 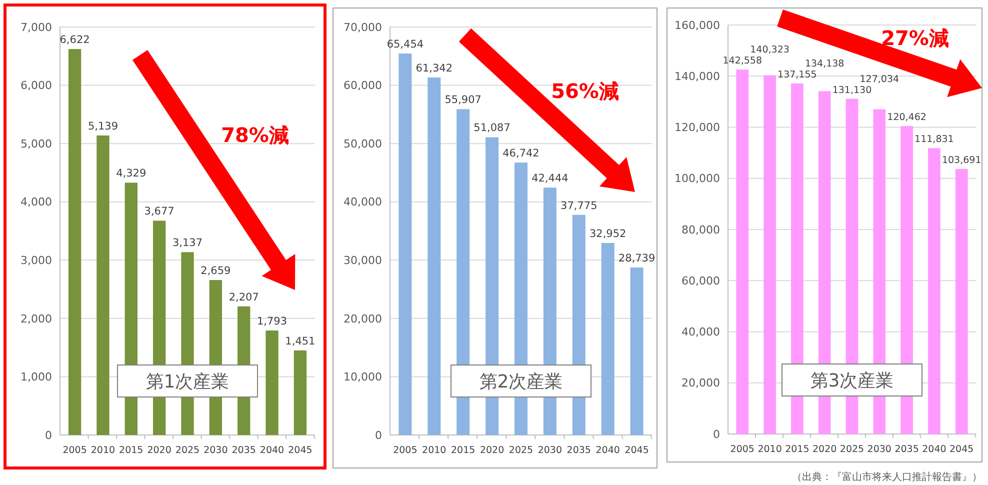 I want to click on y-tick-label: 6,000, so click(x=36, y=85).